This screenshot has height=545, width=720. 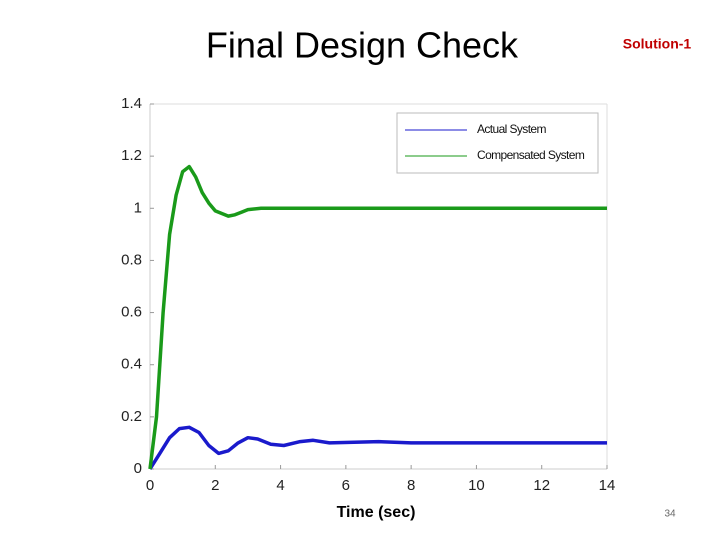 What do you see at coordinates (670, 514) in the screenshot?
I see `page-number: 34` at bounding box center [670, 514].